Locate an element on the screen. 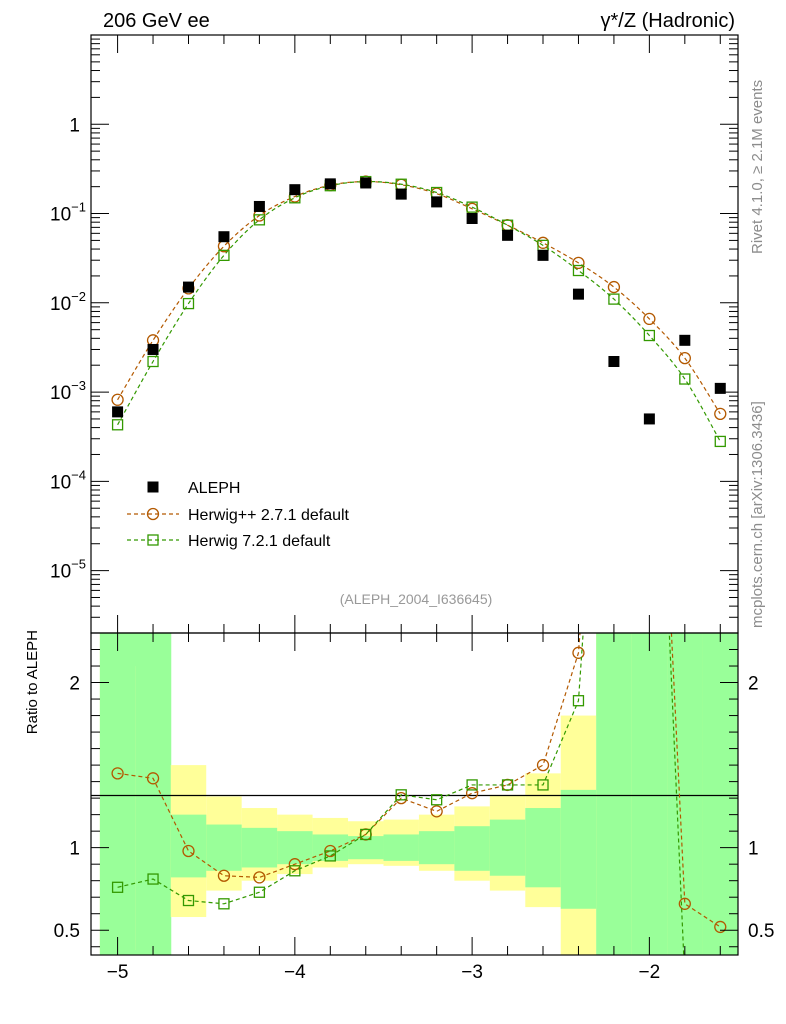 The width and height of the screenshot is (786, 1024). legend-marker is located at coordinates (153, 540).